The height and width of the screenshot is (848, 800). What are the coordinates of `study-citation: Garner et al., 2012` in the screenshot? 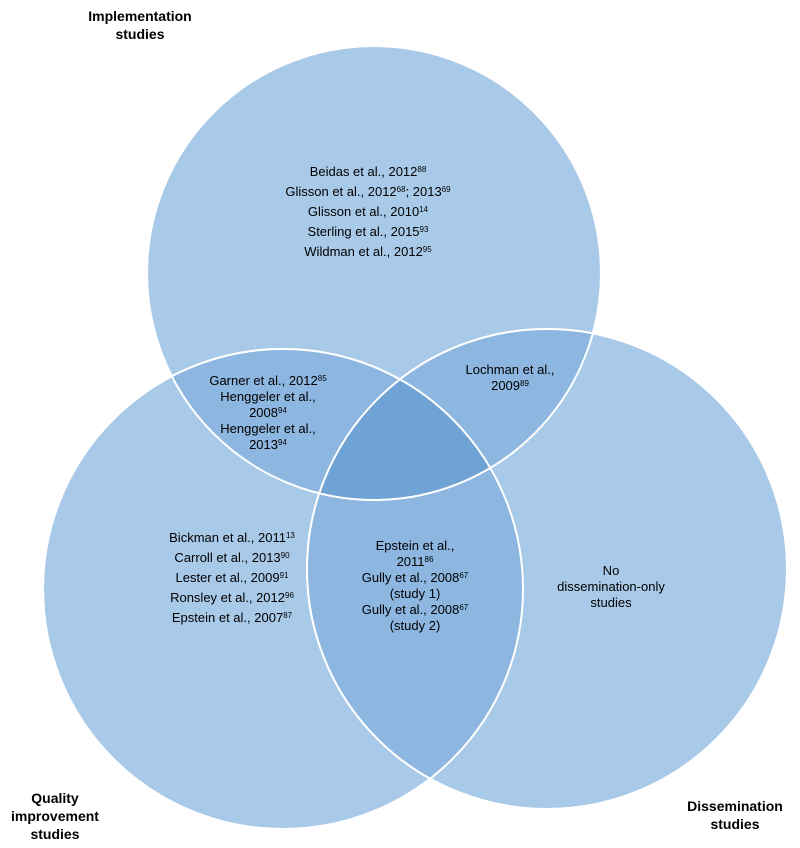 It's located at (263, 380).